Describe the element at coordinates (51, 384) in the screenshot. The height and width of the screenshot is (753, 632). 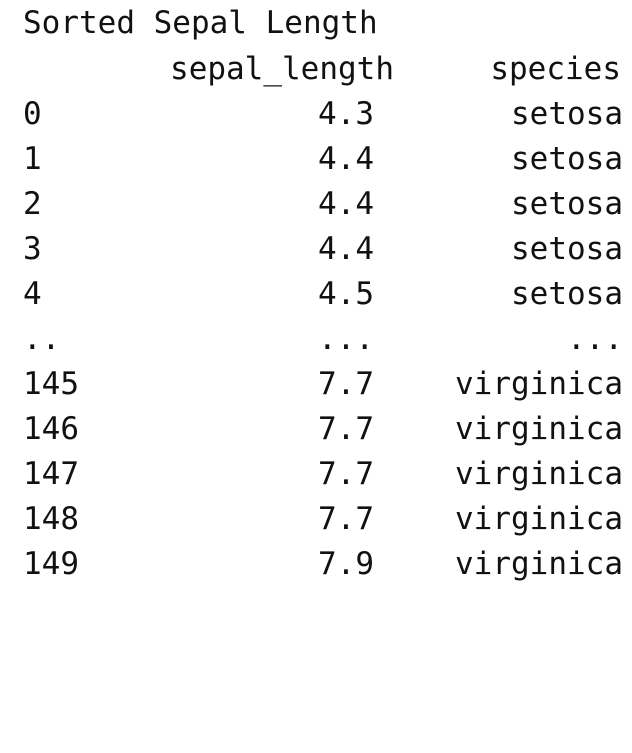
I see `row-index: 145` at that location.